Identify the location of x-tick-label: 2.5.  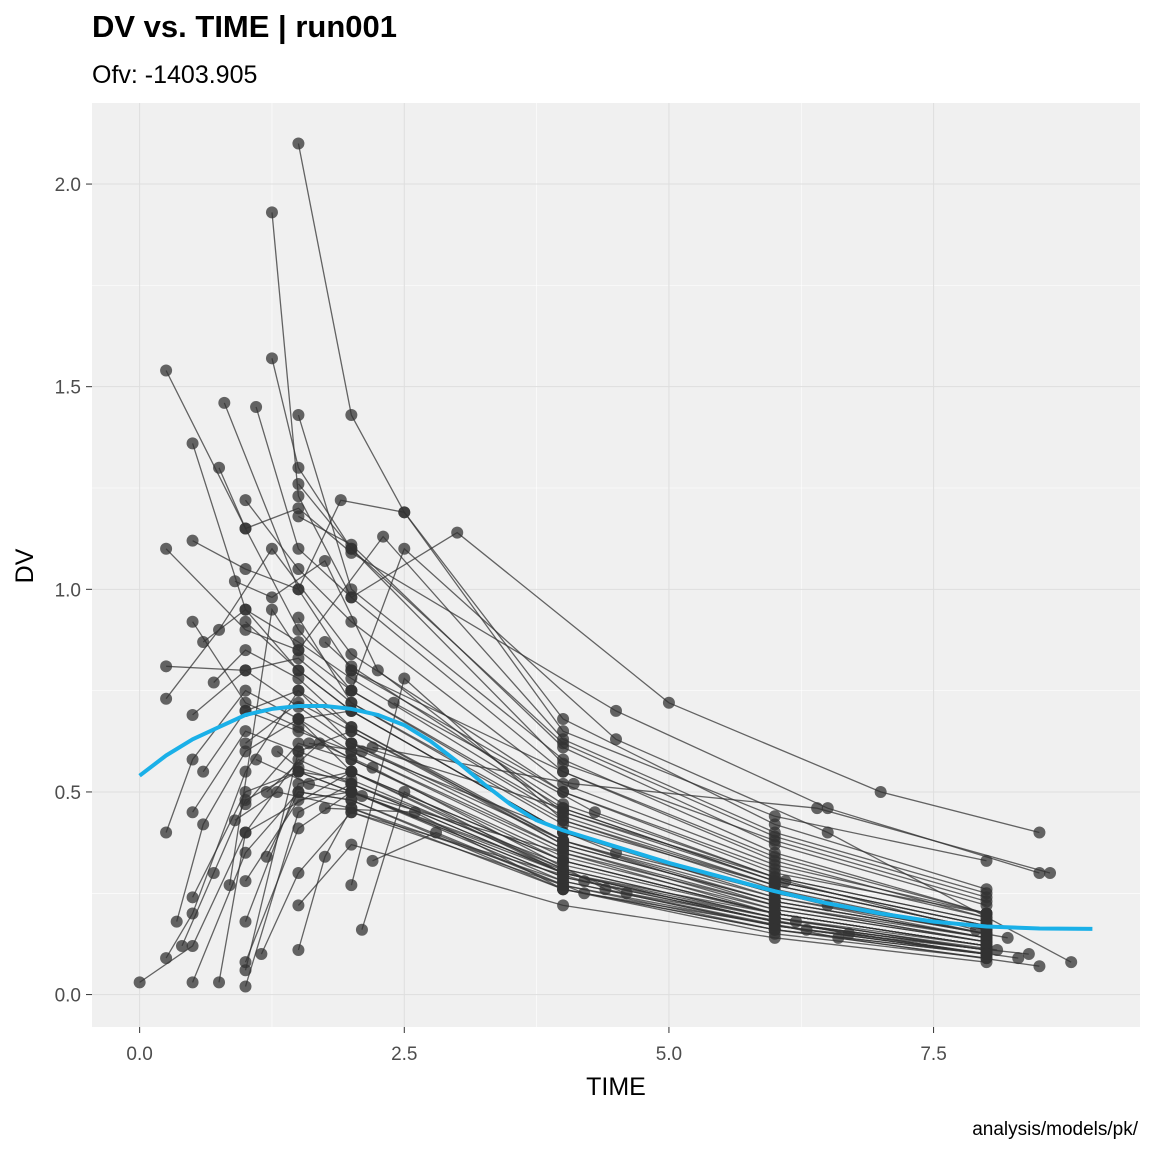
(404, 1054).